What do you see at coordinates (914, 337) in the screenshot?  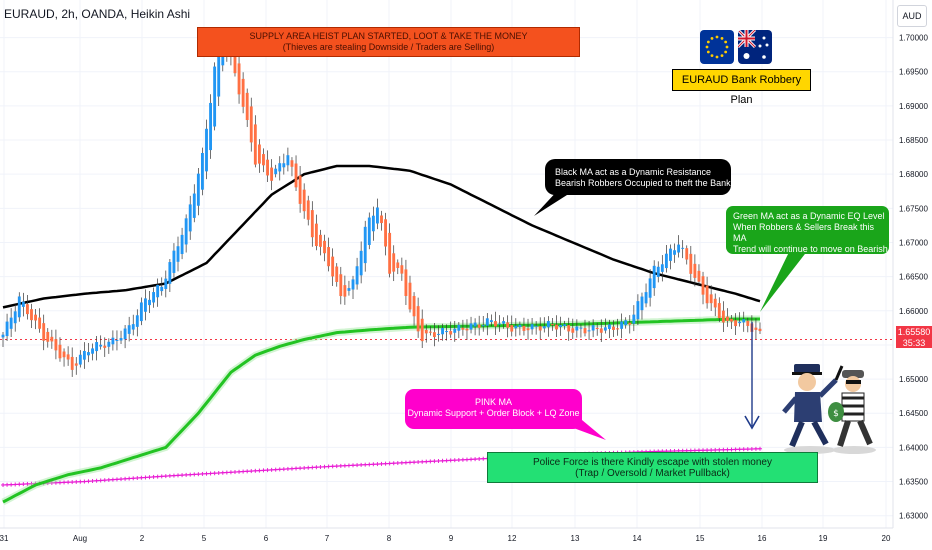 I see `last-price-tag: 1.65580 35:33` at bounding box center [914, 337].